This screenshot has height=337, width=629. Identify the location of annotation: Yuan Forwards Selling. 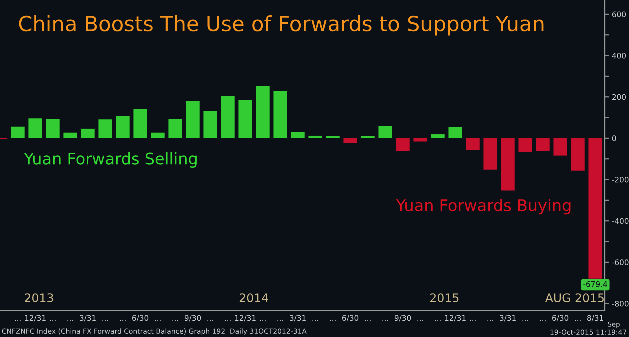
(110, 160).